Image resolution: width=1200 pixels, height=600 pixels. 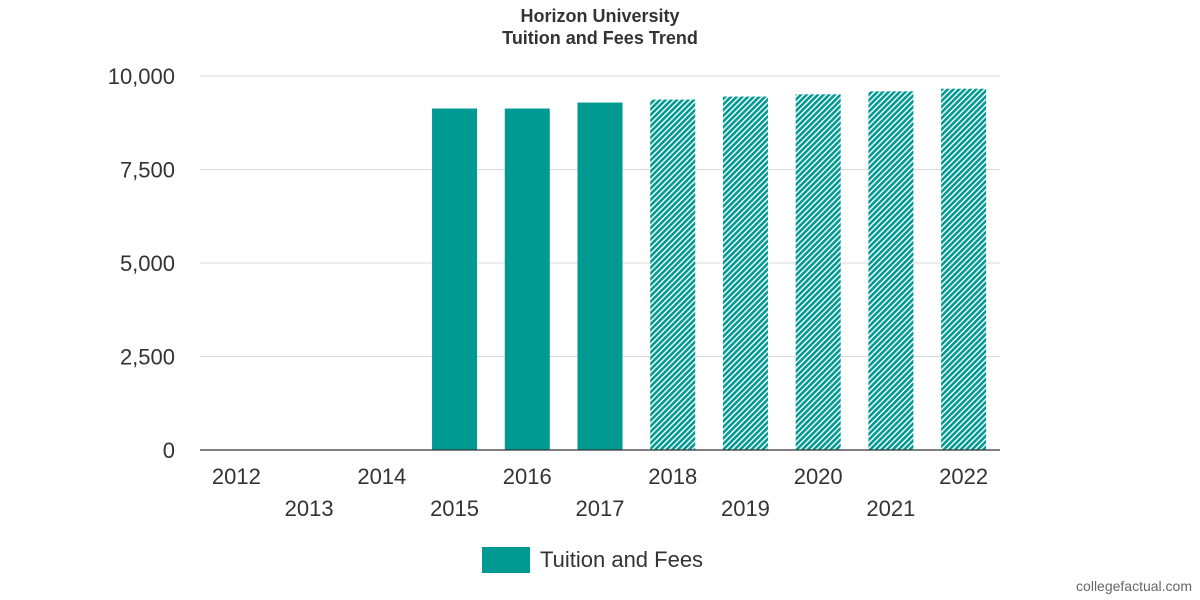 What do you see at coordinates (600, 16) in the screenshot?
I see `chart-title-line1: Horizon University` at bounding box center [600, 16].